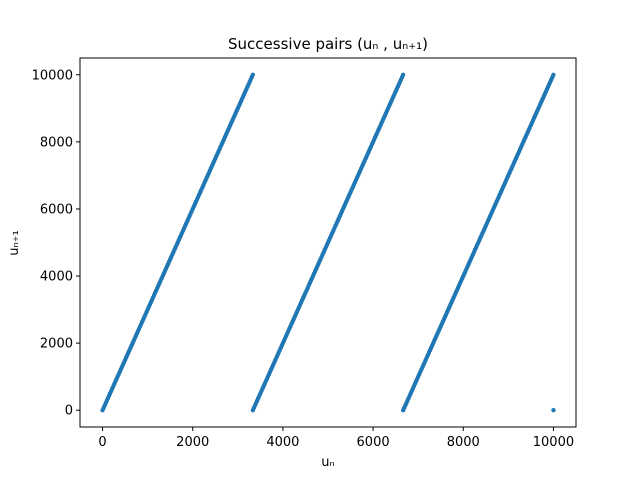 This screenshot has height=480, width=640. What do you see at coordinates (56, 142) in the screenshot?
I see `y-tick-label: 8000` at bounding box center [56, 142].